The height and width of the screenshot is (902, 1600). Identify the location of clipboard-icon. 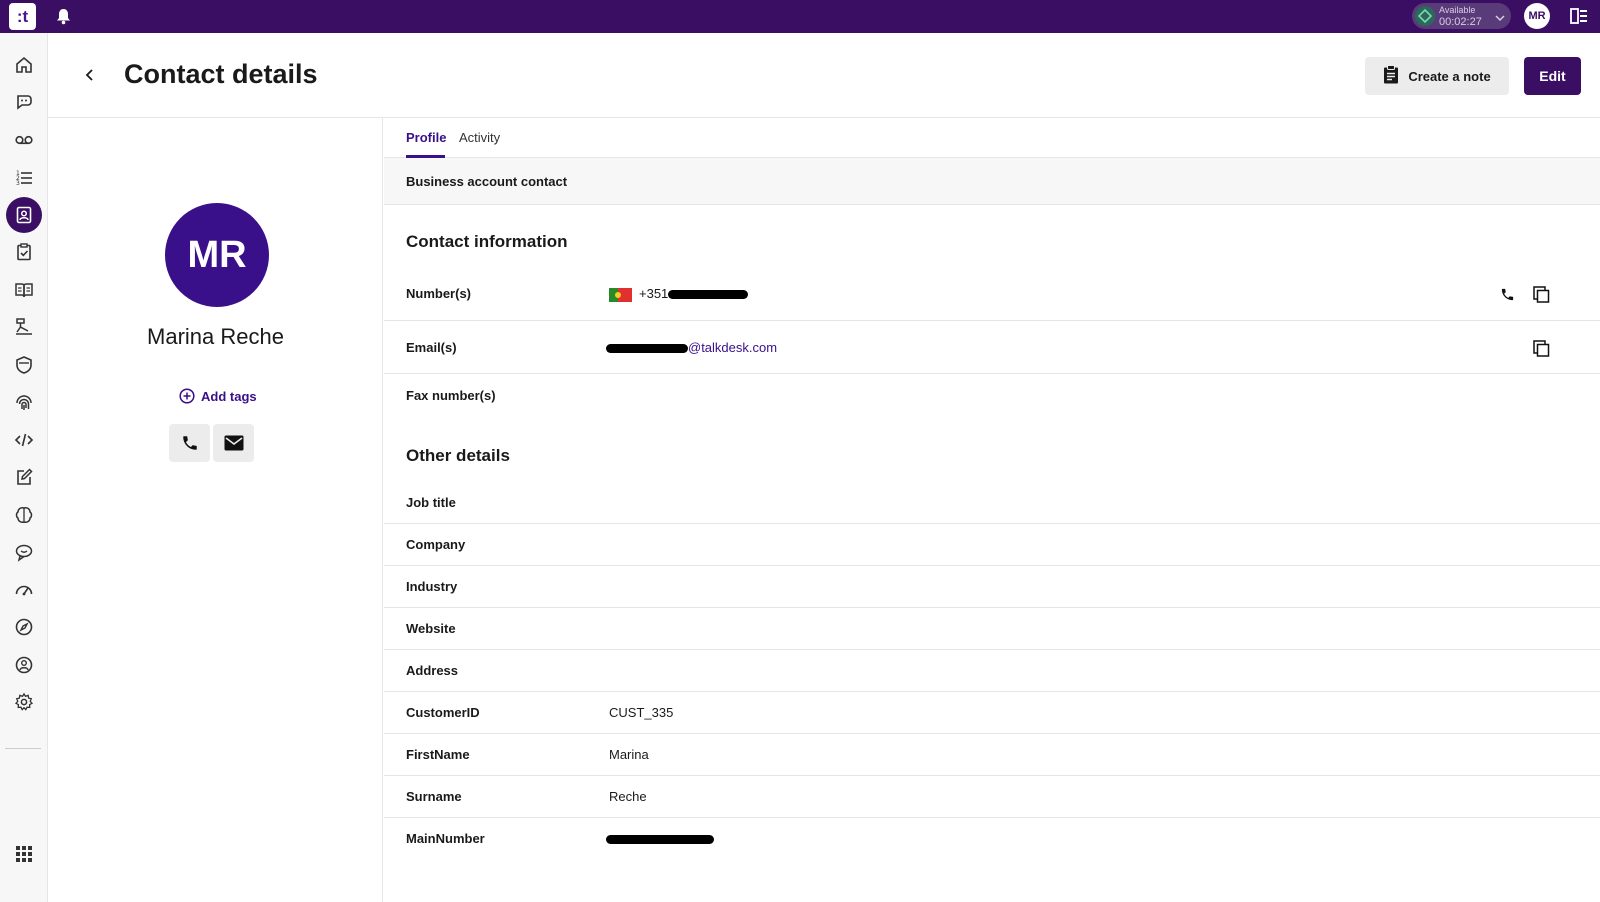
(1391, 76).